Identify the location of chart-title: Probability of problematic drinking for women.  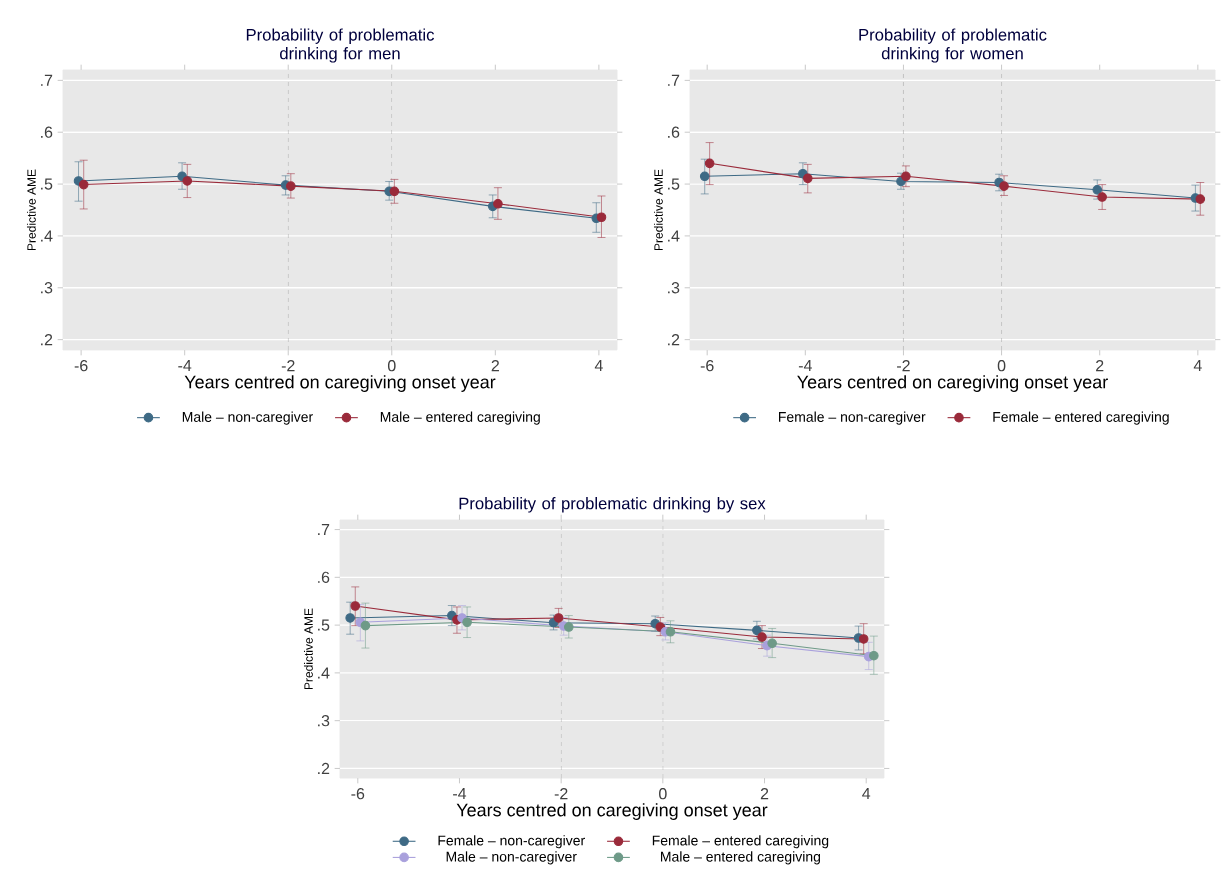
(953, 45).